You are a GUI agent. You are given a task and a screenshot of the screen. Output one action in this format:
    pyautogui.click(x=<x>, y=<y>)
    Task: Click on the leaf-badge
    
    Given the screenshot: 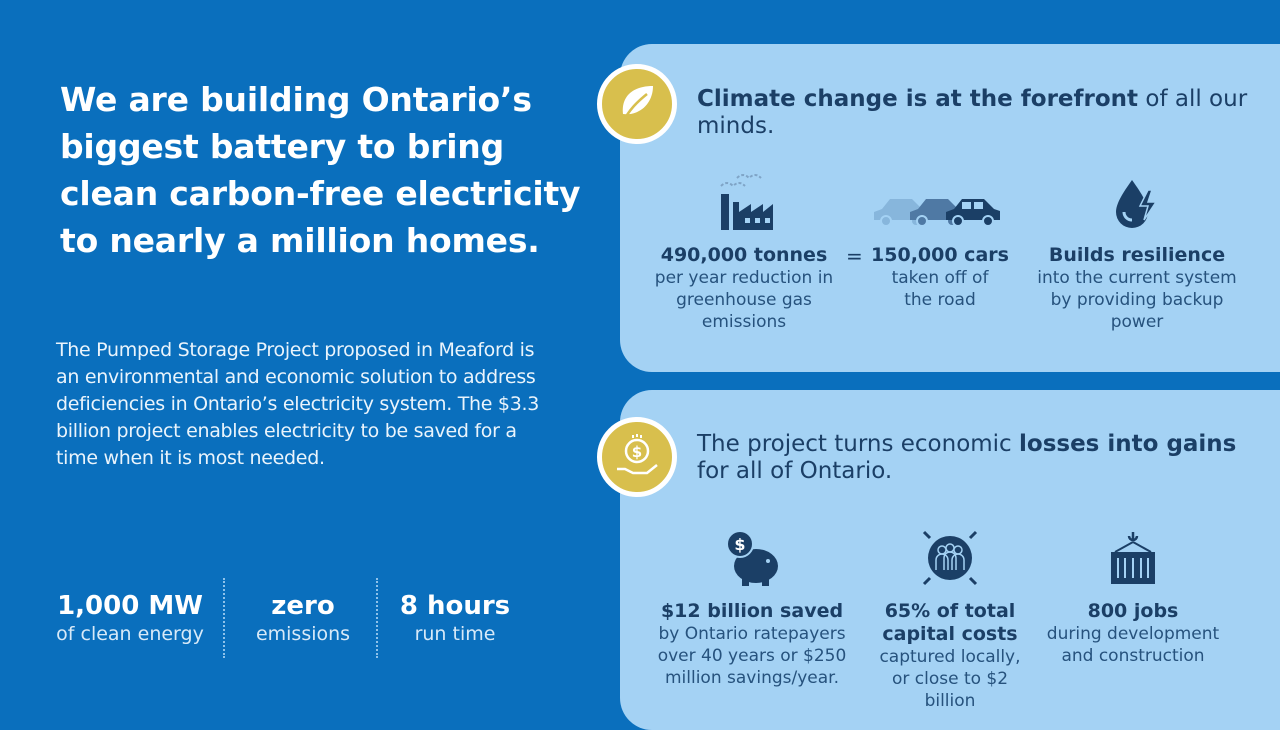 What is the action you would take?
    pyautogui.click(x=637, y=104)
    